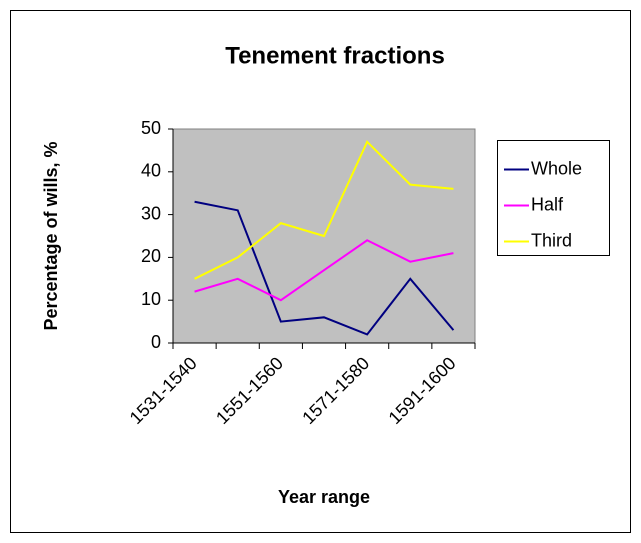 This screenshot has height=543, width=641. Describe the element at coordinates (335, 55) in the screenshot. I see `chart-title: Tenement fractions` at that location.